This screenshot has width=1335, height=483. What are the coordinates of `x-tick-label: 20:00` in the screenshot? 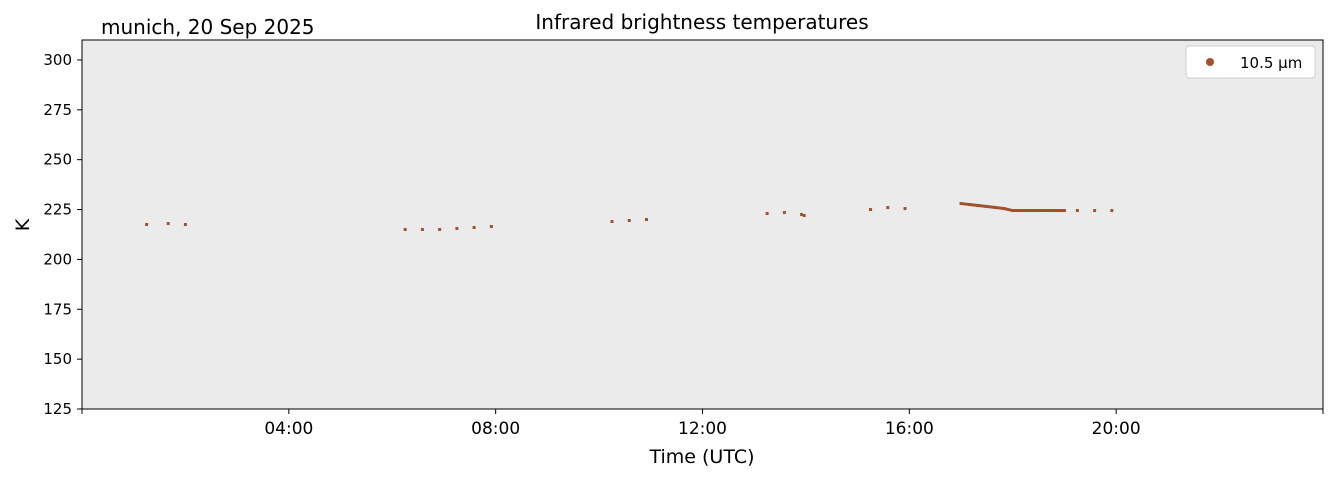 It's located at (1116, 429).